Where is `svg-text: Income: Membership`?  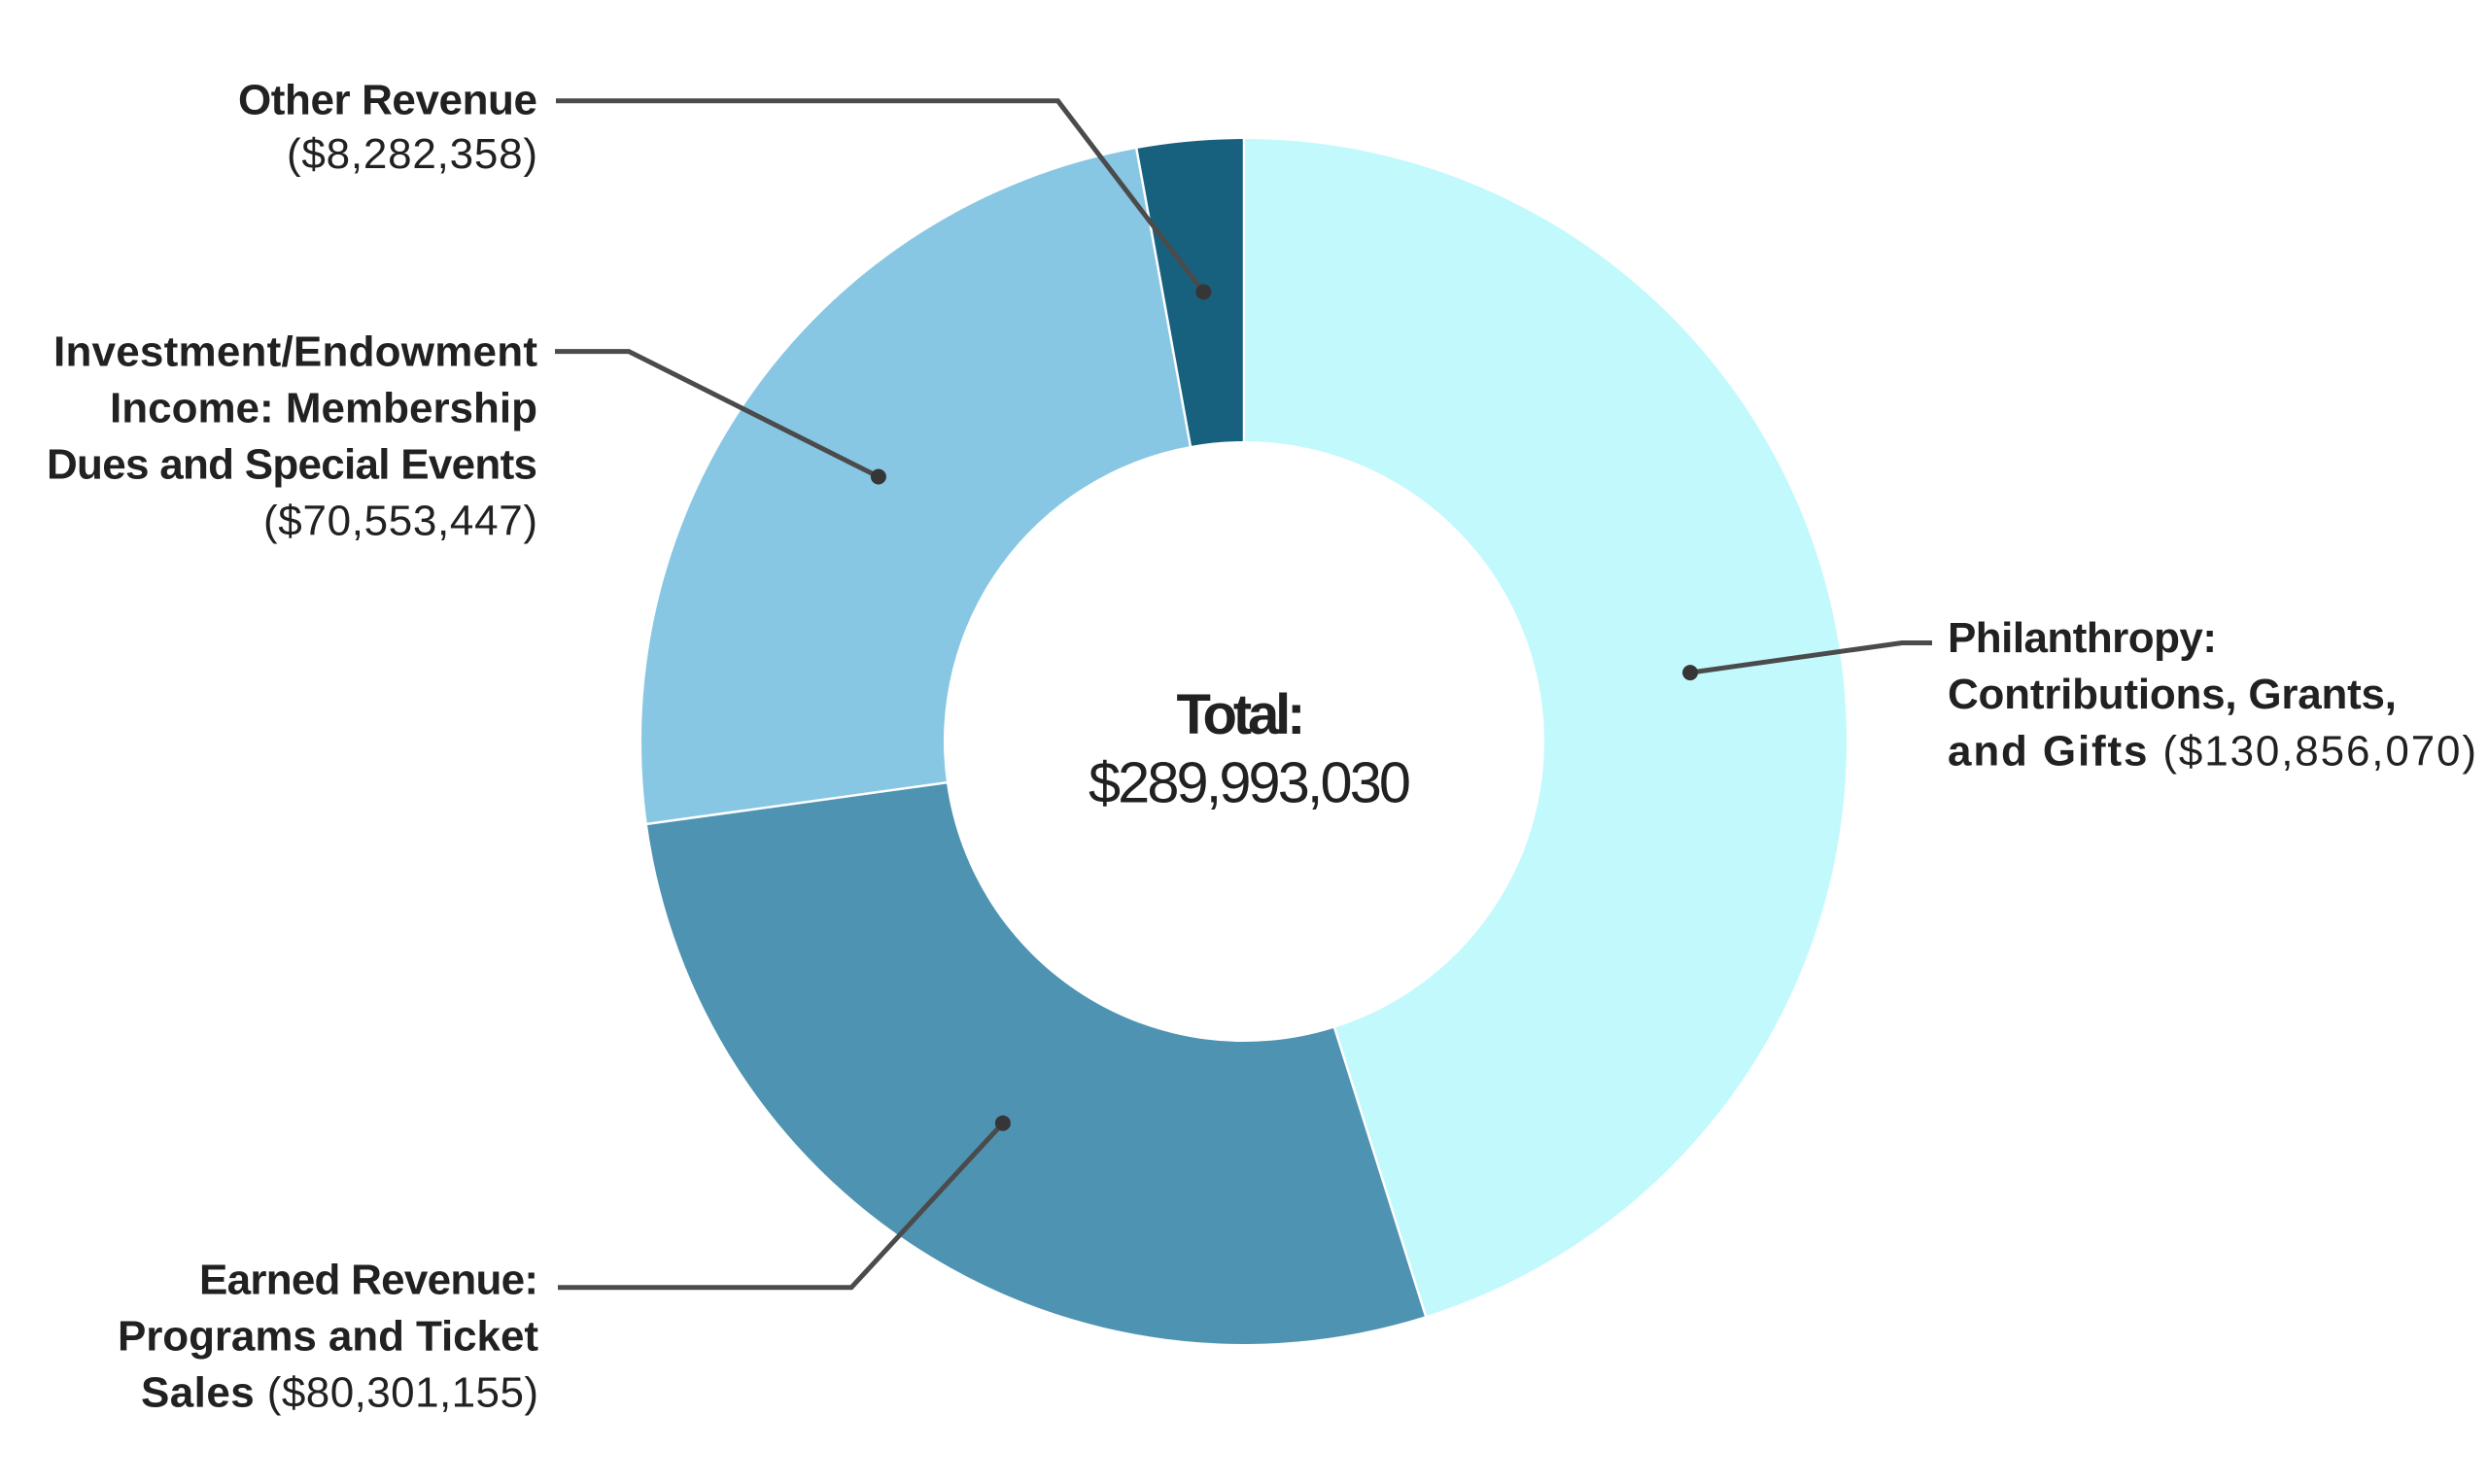
svg-text: Income: Membership is located at coordinates (323, 407).